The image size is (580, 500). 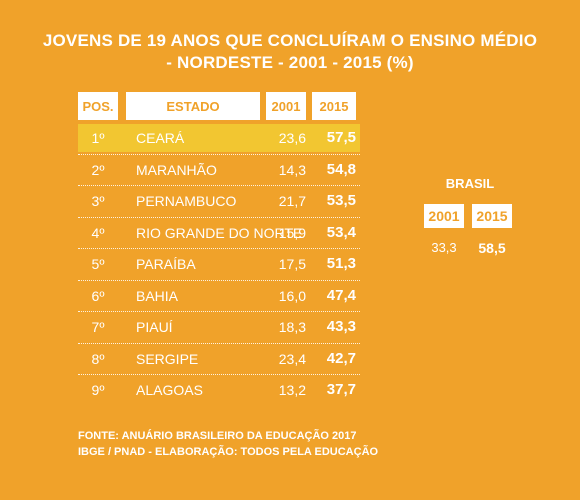 What do you see at coordinates (292, 169) in the screenshot?
I see `row-value-2001: 14,3` at bounding box center [292, 169].